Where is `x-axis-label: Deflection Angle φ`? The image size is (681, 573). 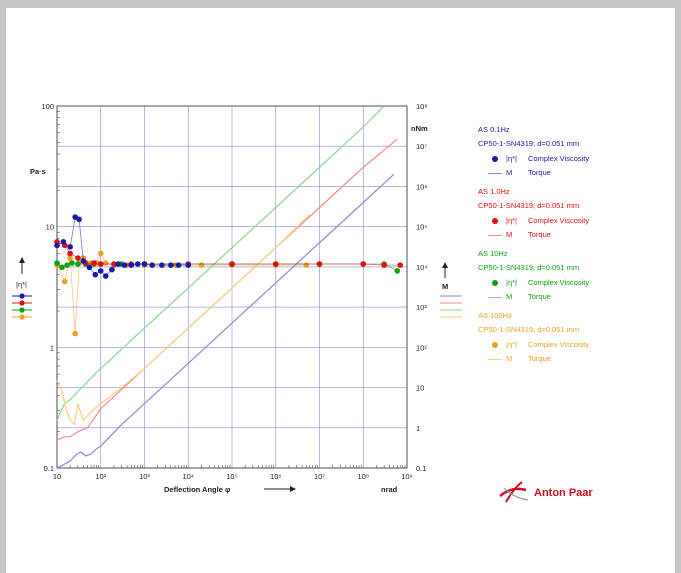
x-axis-label: Deflection Angle φ is located at coordinates (197, 489).